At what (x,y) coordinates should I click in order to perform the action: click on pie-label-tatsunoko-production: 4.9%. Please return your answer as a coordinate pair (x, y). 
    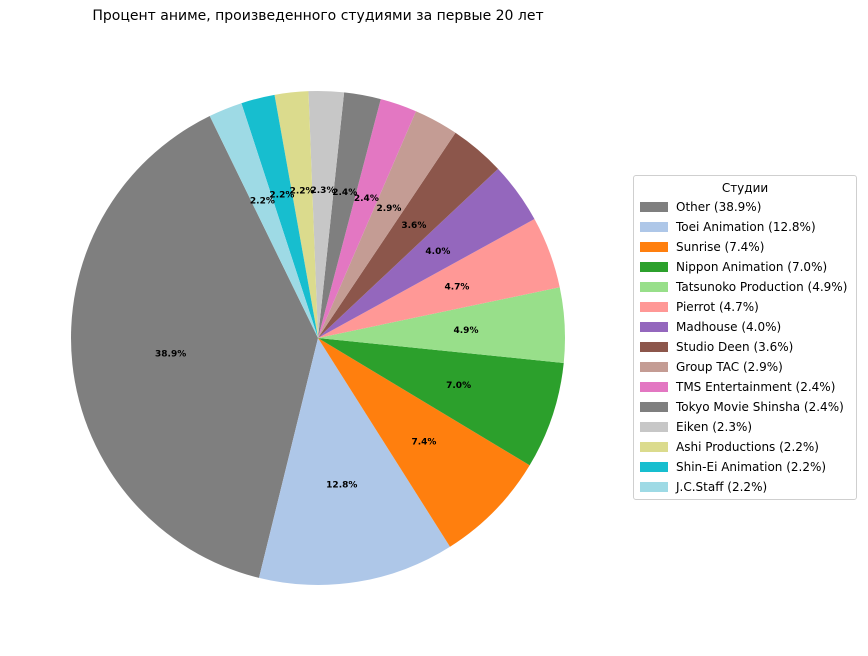
    Looking at the image, I should click on (466, 331).